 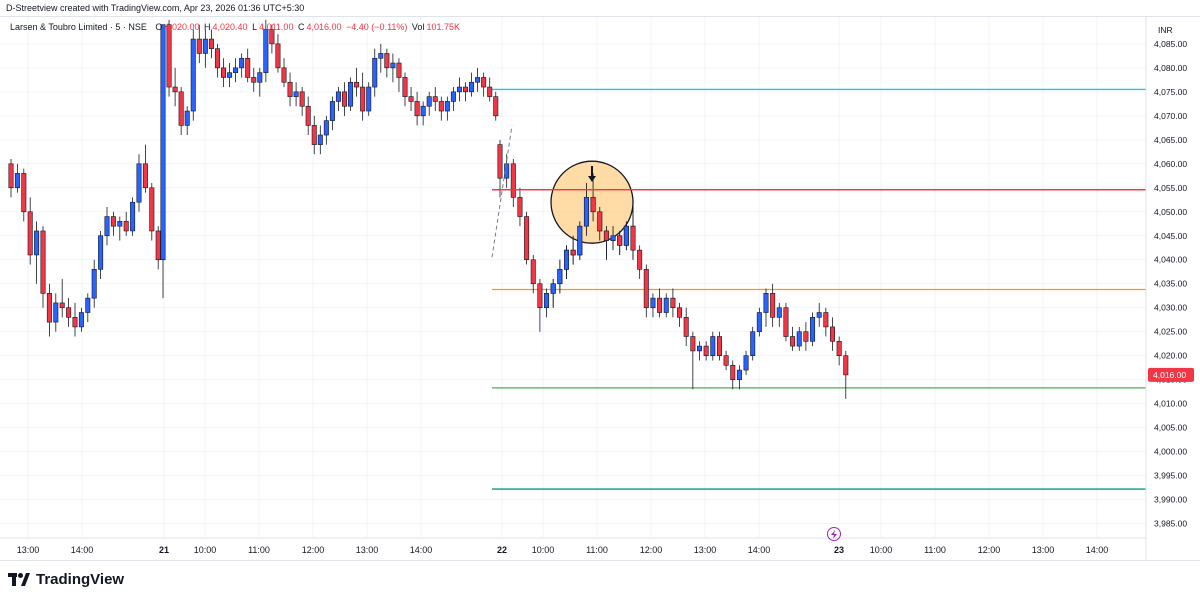 I want to click on price-tick-label: 4,000.00, so click(x=1170, y=452).